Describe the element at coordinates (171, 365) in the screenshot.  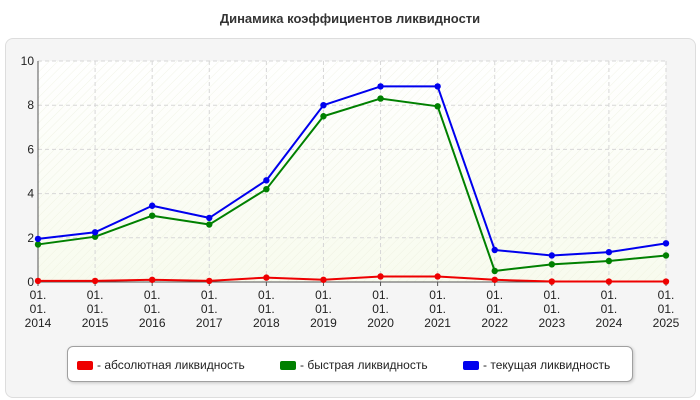
I see `legend-label-absolute: - абсолютная ликвидность` at that location.